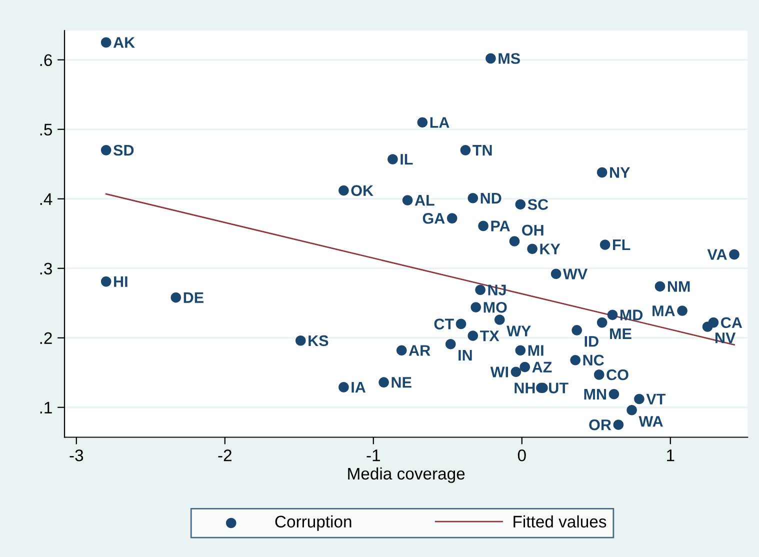 This screenshot has height=557, width=759. What do you see at coordinates (124, 42) in the screenshot?
I see `data-label: AK` at bounding box center [124, 42].